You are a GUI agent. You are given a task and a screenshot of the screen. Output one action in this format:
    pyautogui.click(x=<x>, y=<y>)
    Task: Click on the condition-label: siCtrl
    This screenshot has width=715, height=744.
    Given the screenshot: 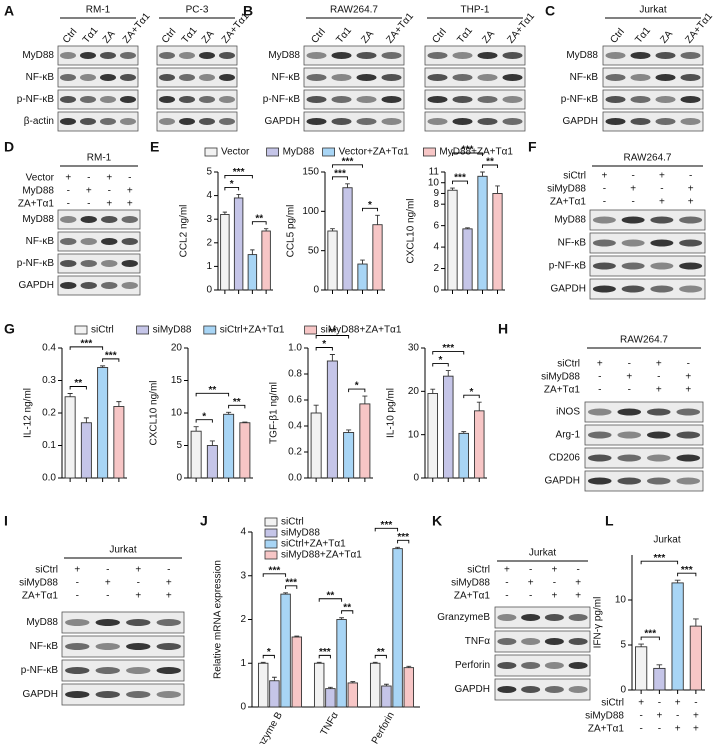 What is the action you would take?
    pyautogui.click(x=478, y=570)
    